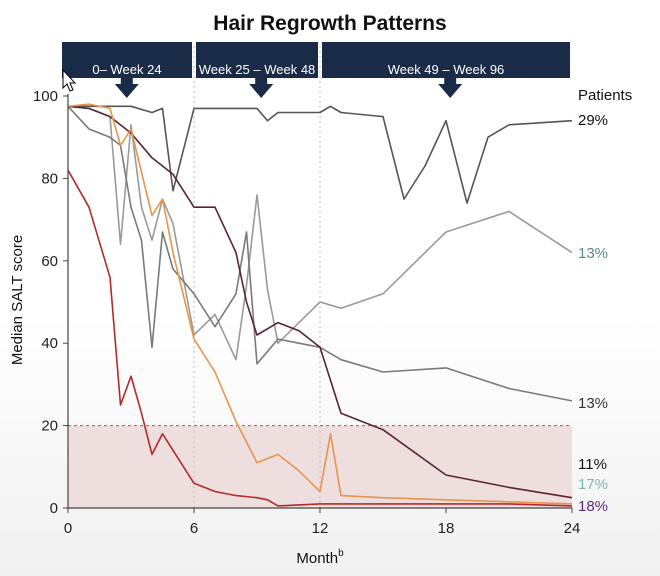 The height and width of the screenshot is (576, 660). What do you see at coordinates (54, 508) in the screenshot?
I see `y-tick-label: 0` at bounding box center [54, 508].